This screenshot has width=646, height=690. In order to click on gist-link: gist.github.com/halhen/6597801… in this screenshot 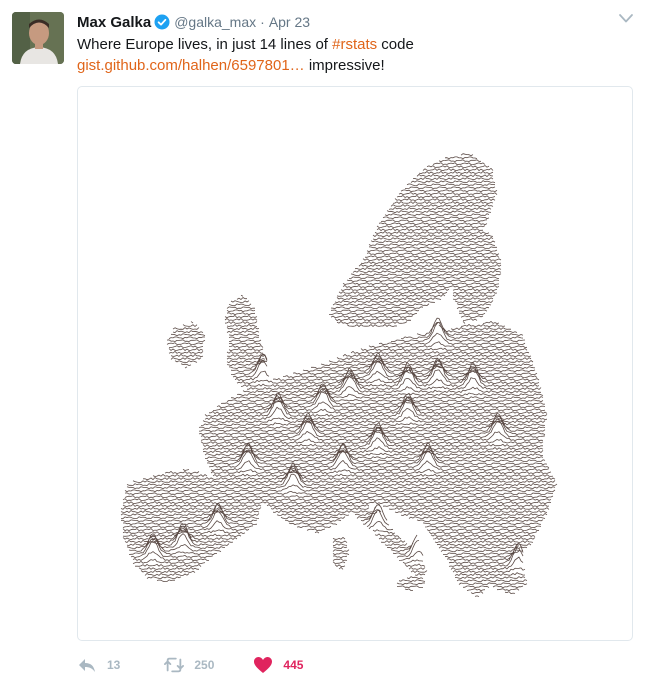, I will do `click(191, 65)`.